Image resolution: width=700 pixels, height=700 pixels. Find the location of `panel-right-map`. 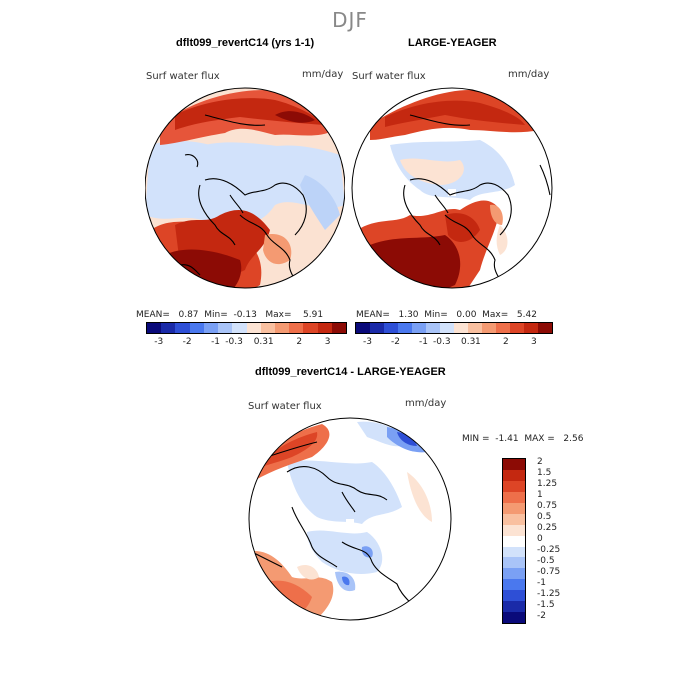

panel-right-map is located at coordinates (452, 188).